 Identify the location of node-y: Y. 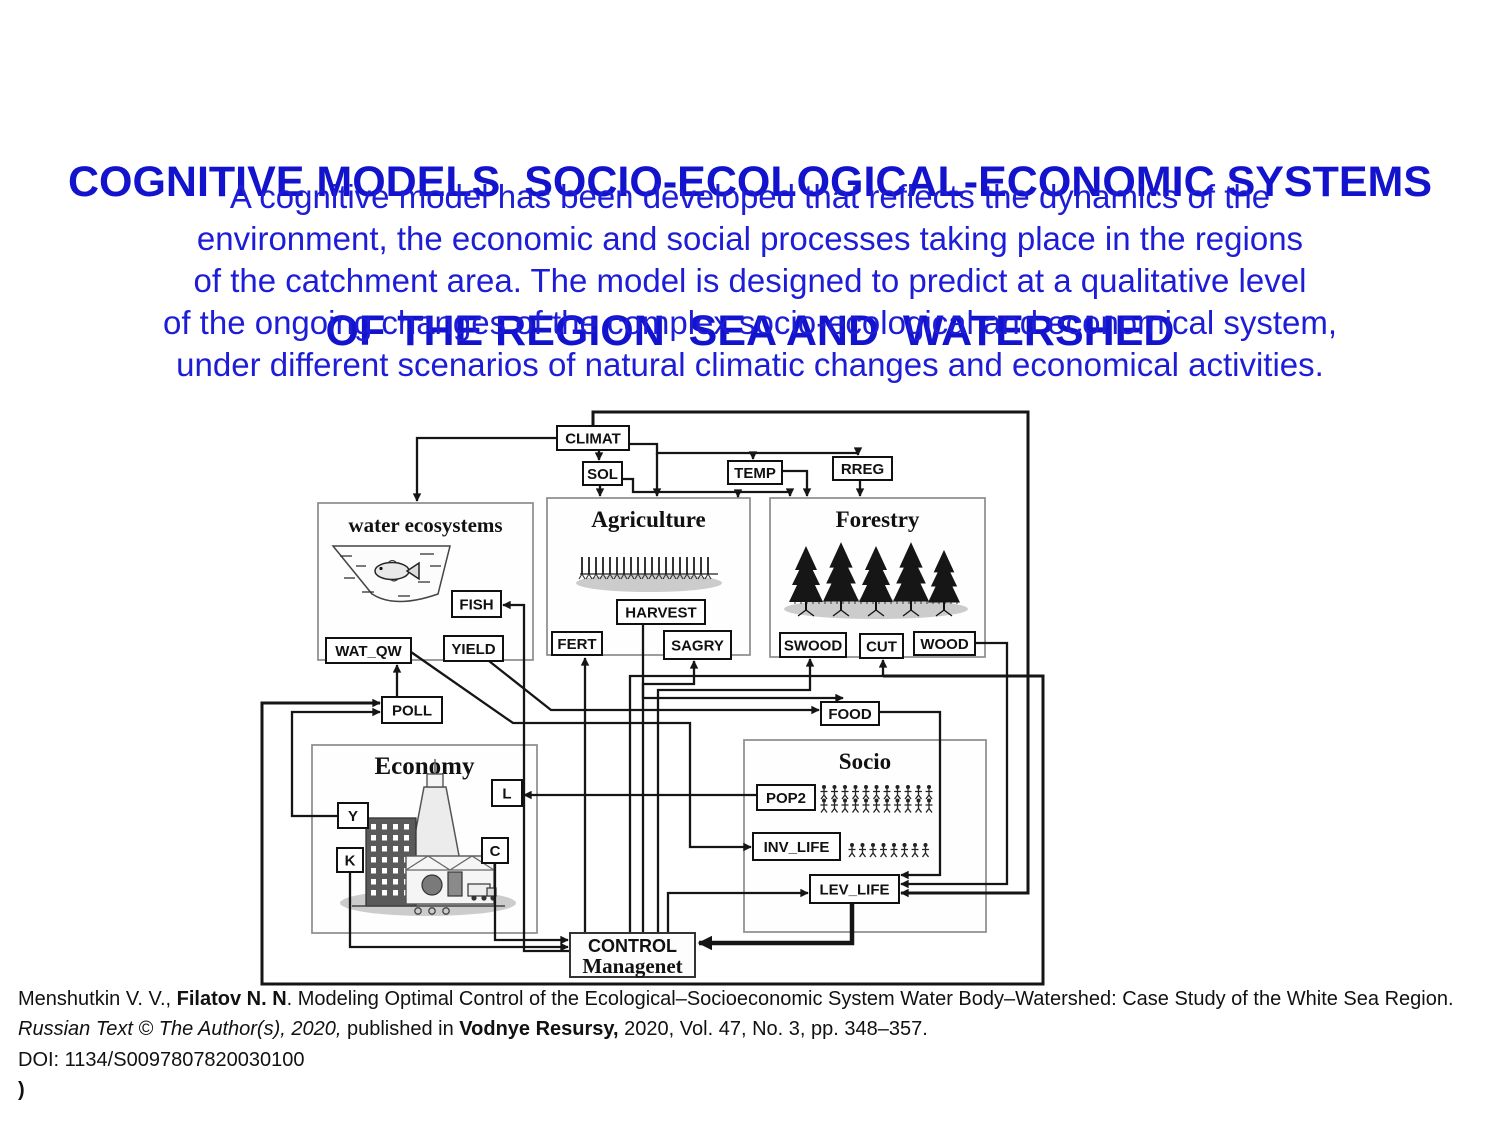
(353, 815).